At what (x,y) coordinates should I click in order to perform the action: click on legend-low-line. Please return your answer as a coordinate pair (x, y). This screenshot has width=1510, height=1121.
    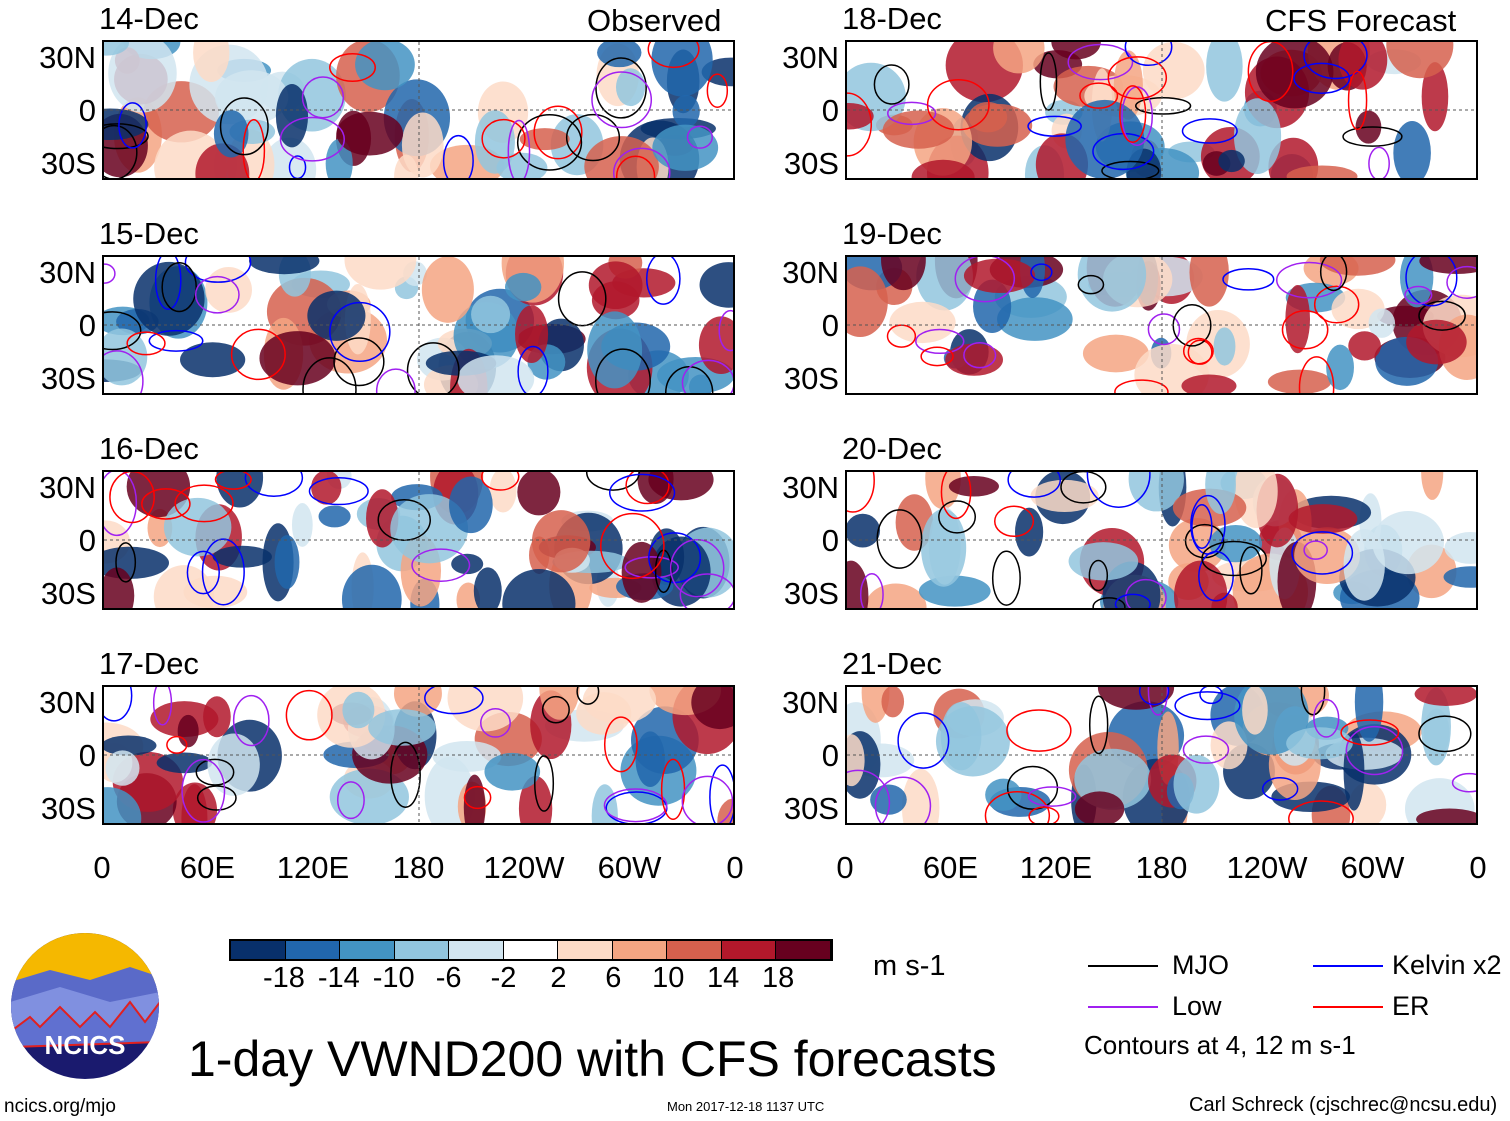
    Looking at the image, I should click on (1123, 1007).